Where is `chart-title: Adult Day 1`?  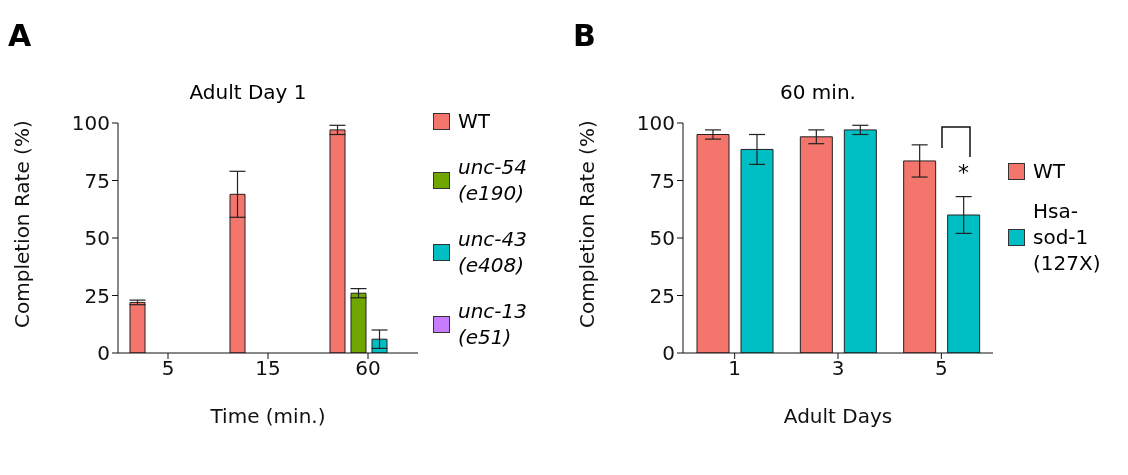
chart-title: Adult Day 1 is located at coordinates (248, 92).